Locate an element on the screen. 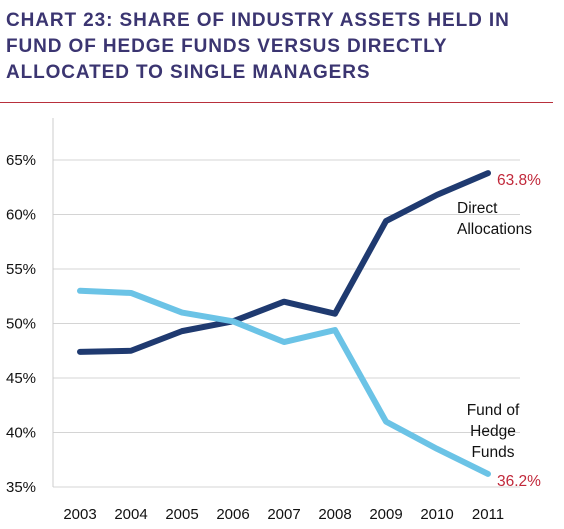 The height and width of the screenshot is (529, 564). series-label-line: Hedge is located at coordinates (493, 431).